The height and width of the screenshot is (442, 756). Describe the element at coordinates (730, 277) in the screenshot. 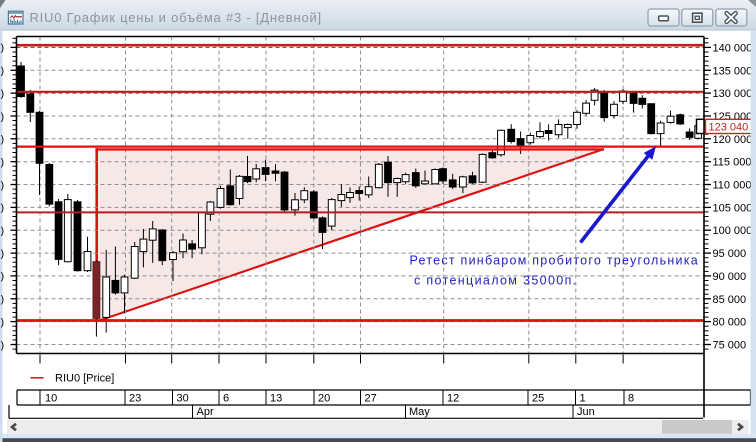

I see `svg-text: 90 000` at that location.